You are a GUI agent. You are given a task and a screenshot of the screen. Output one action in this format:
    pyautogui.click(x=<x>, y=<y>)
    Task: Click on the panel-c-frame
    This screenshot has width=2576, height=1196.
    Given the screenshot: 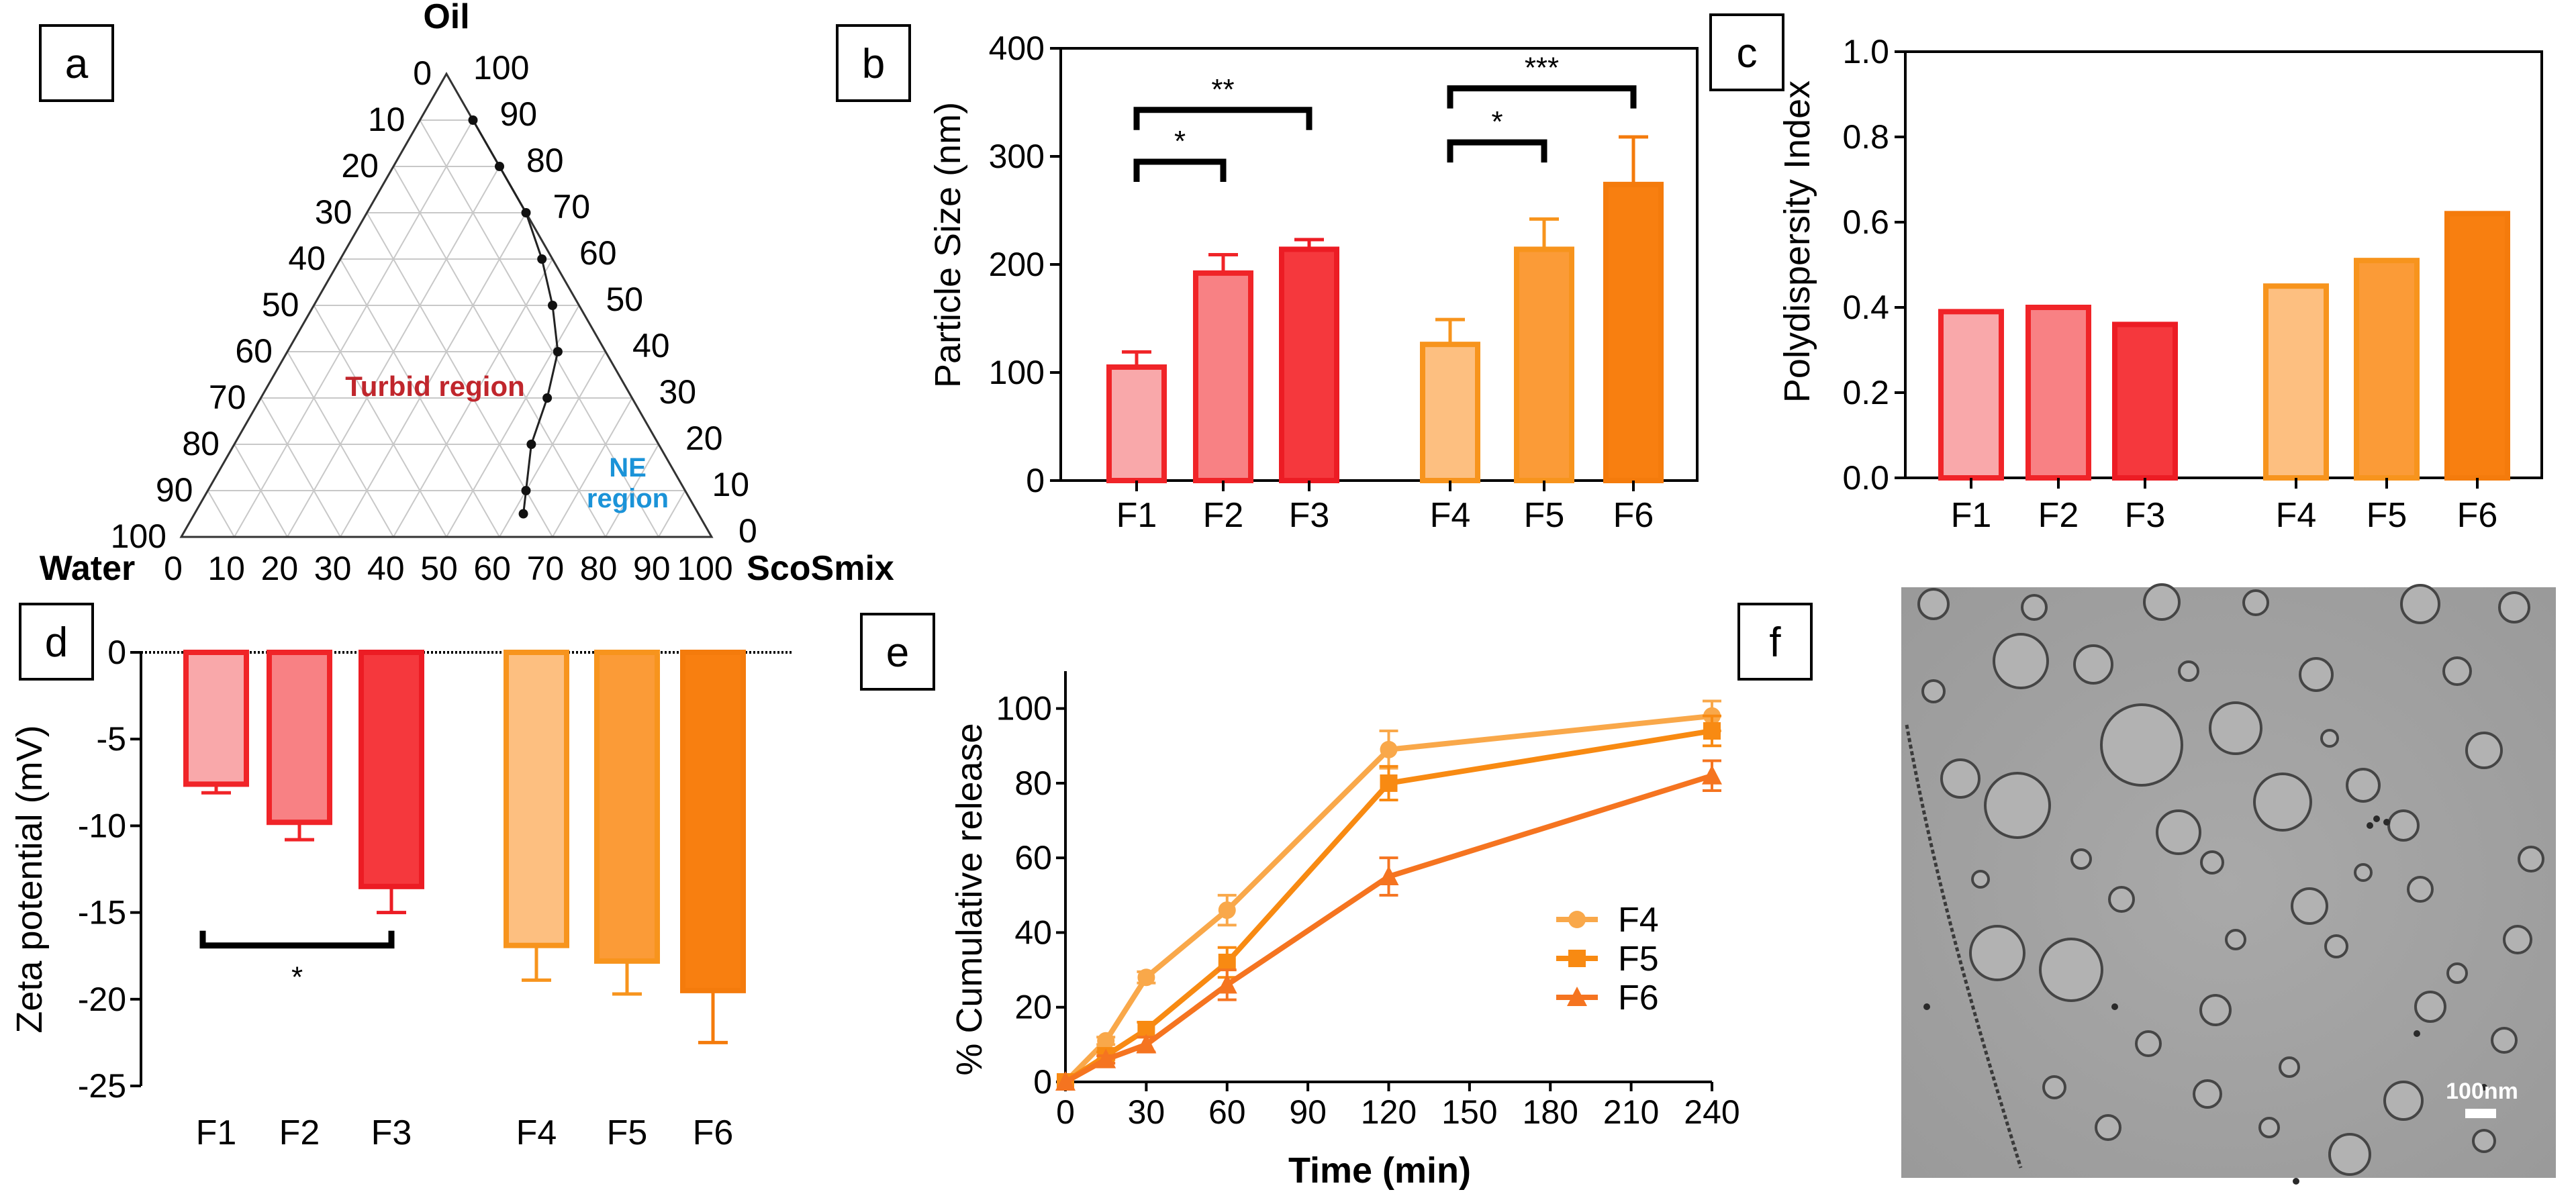 What is the action you would take?
    pyautogui.click(x=2223, y=265)
    